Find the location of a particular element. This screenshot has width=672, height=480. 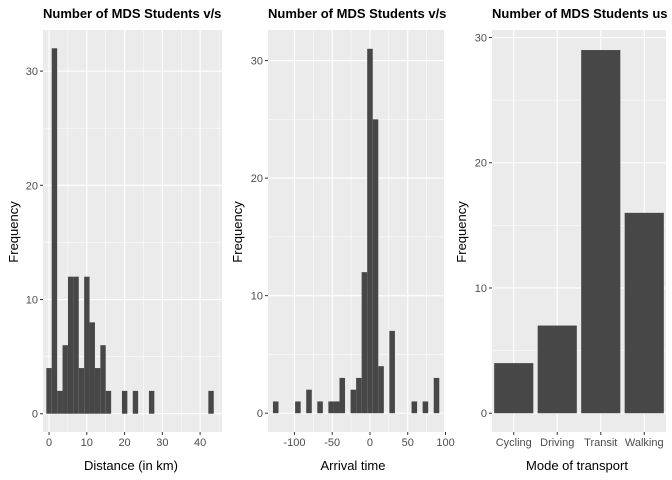

x-tick-label: Walking is located at coordinates (644, 443).